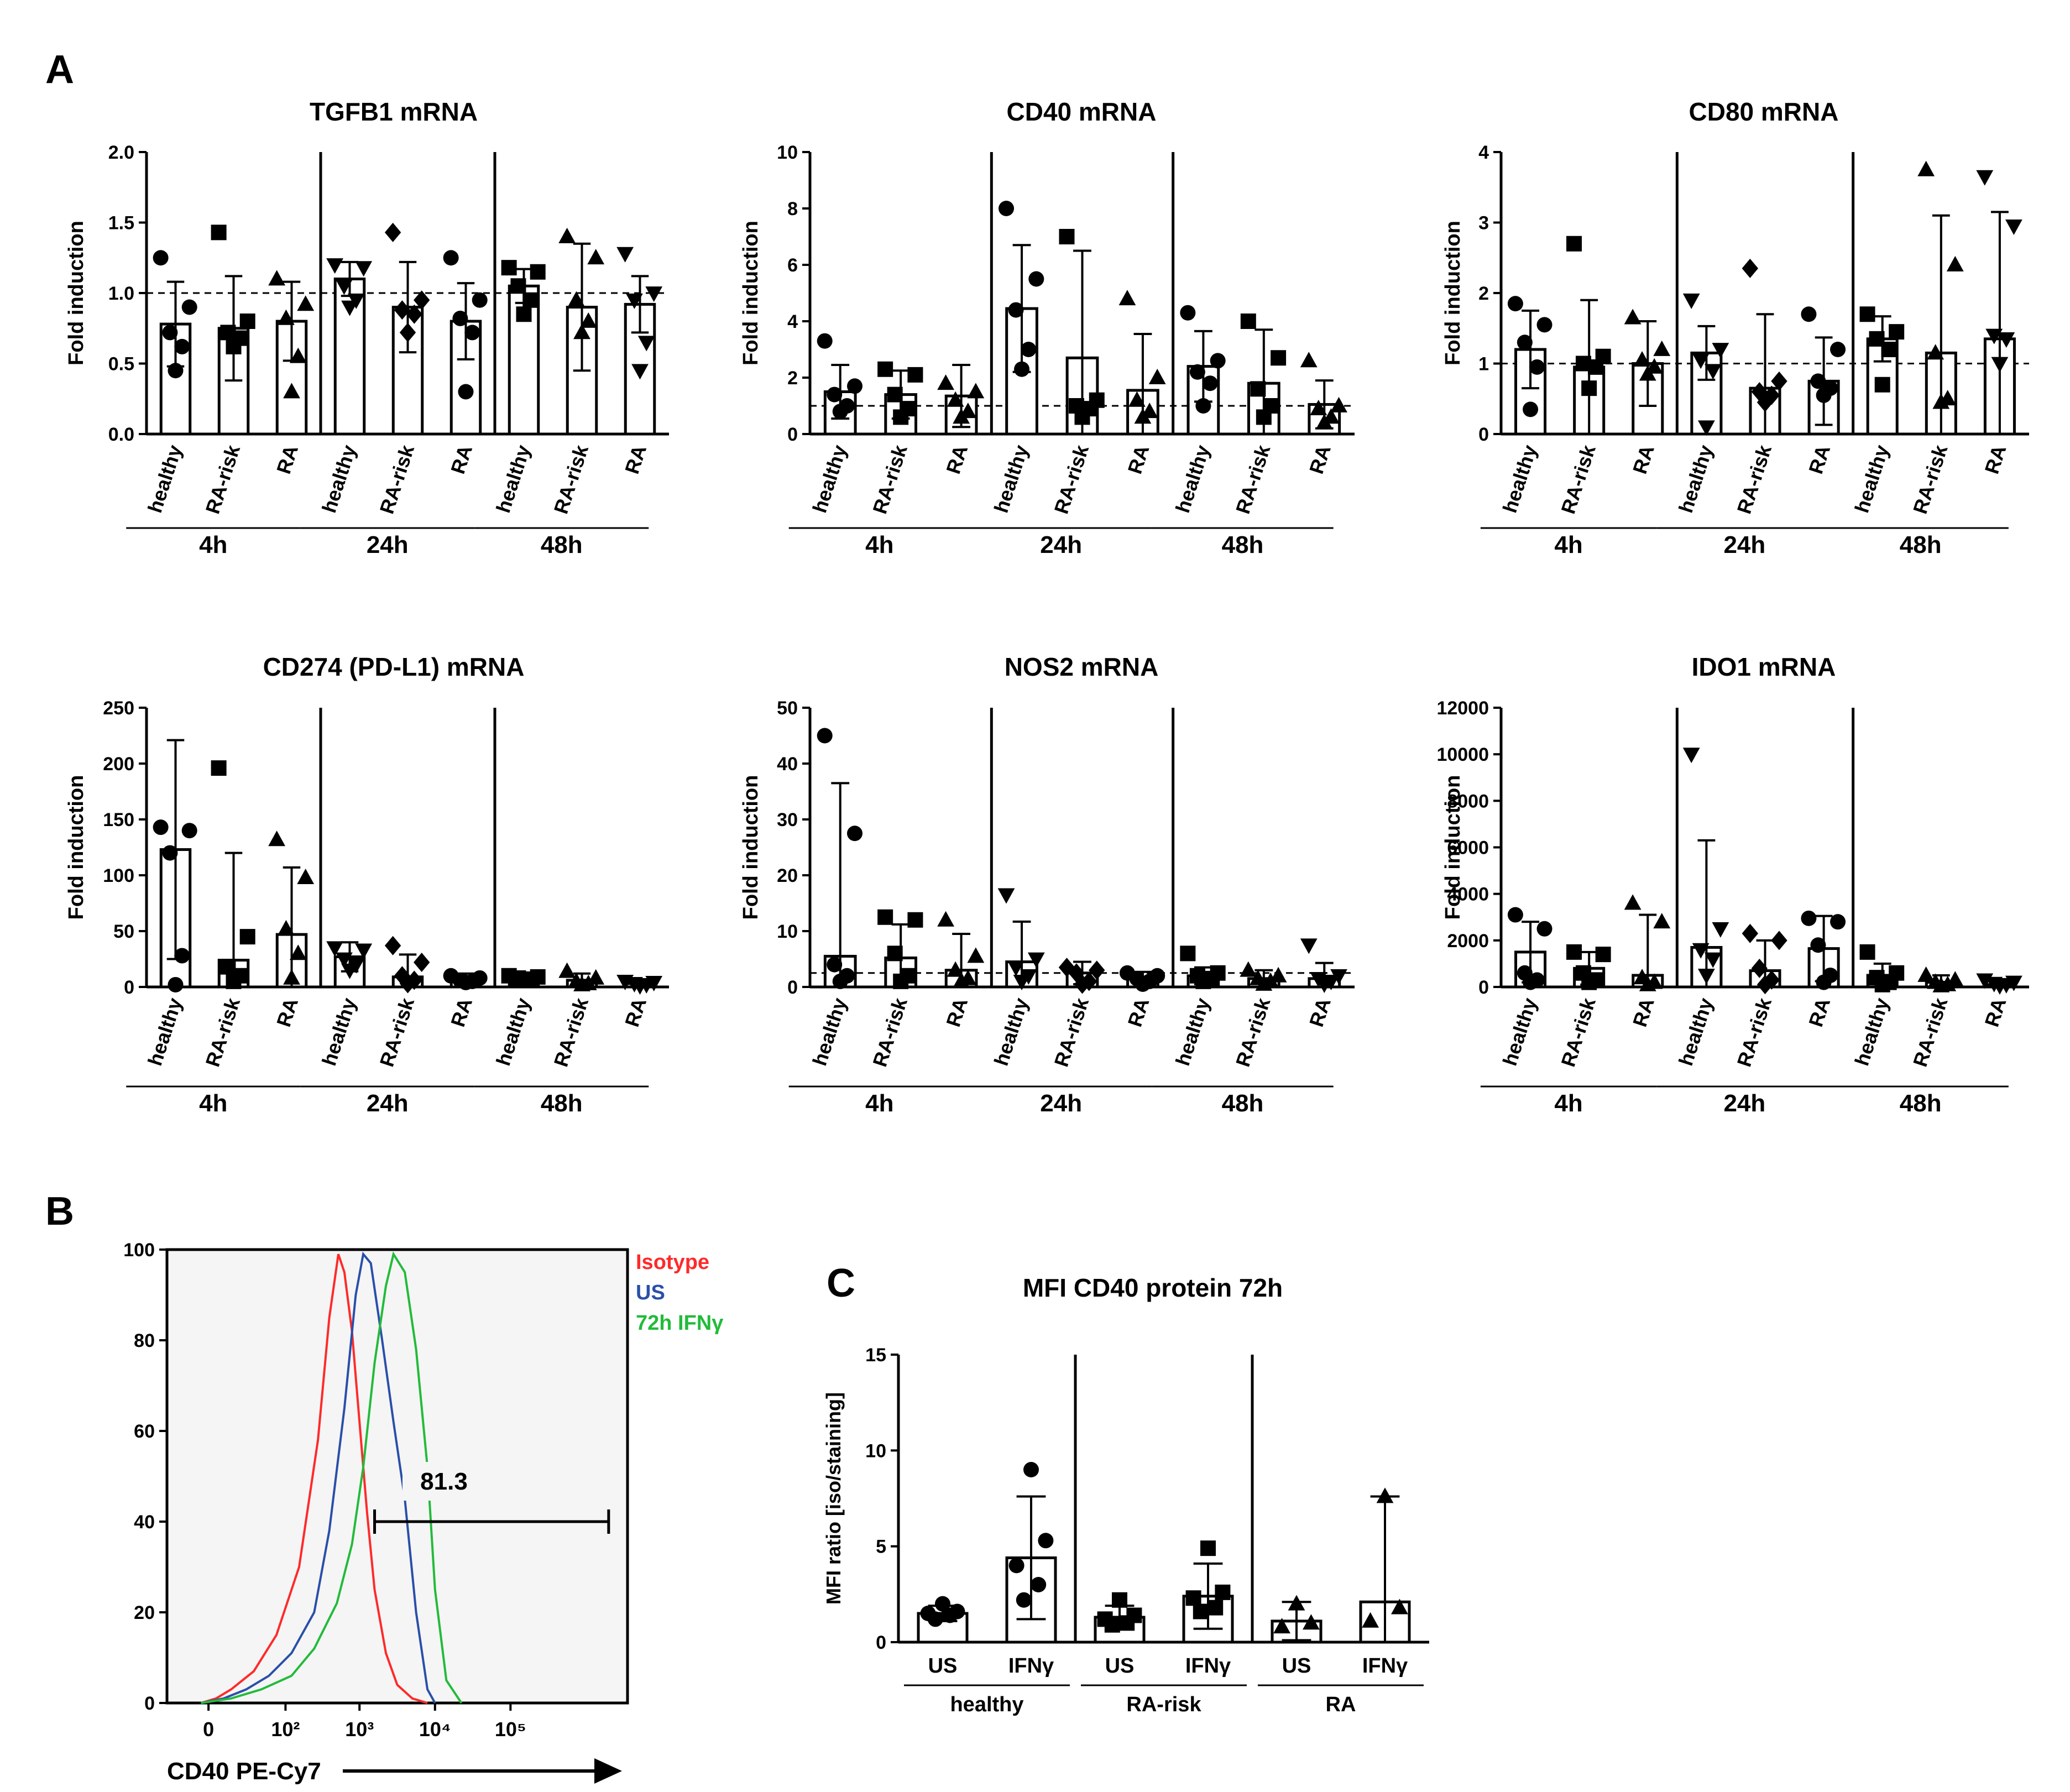  I want to click on y-tick-label: 100, so click(139, 1250).